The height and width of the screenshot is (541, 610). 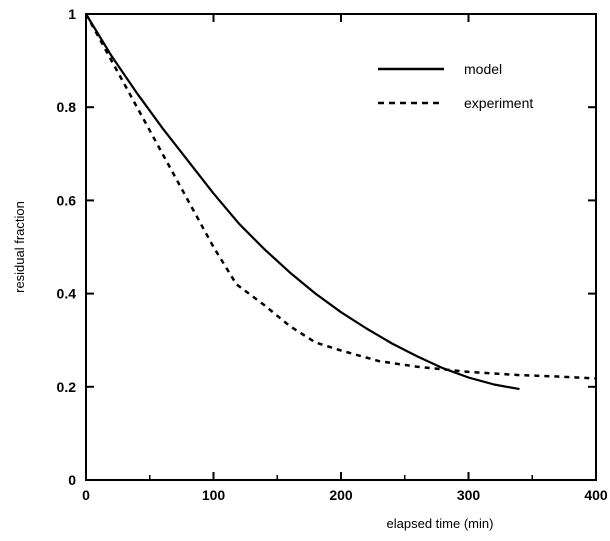 I want to click on x-tick-label: 200, so click(x=341, y=495).